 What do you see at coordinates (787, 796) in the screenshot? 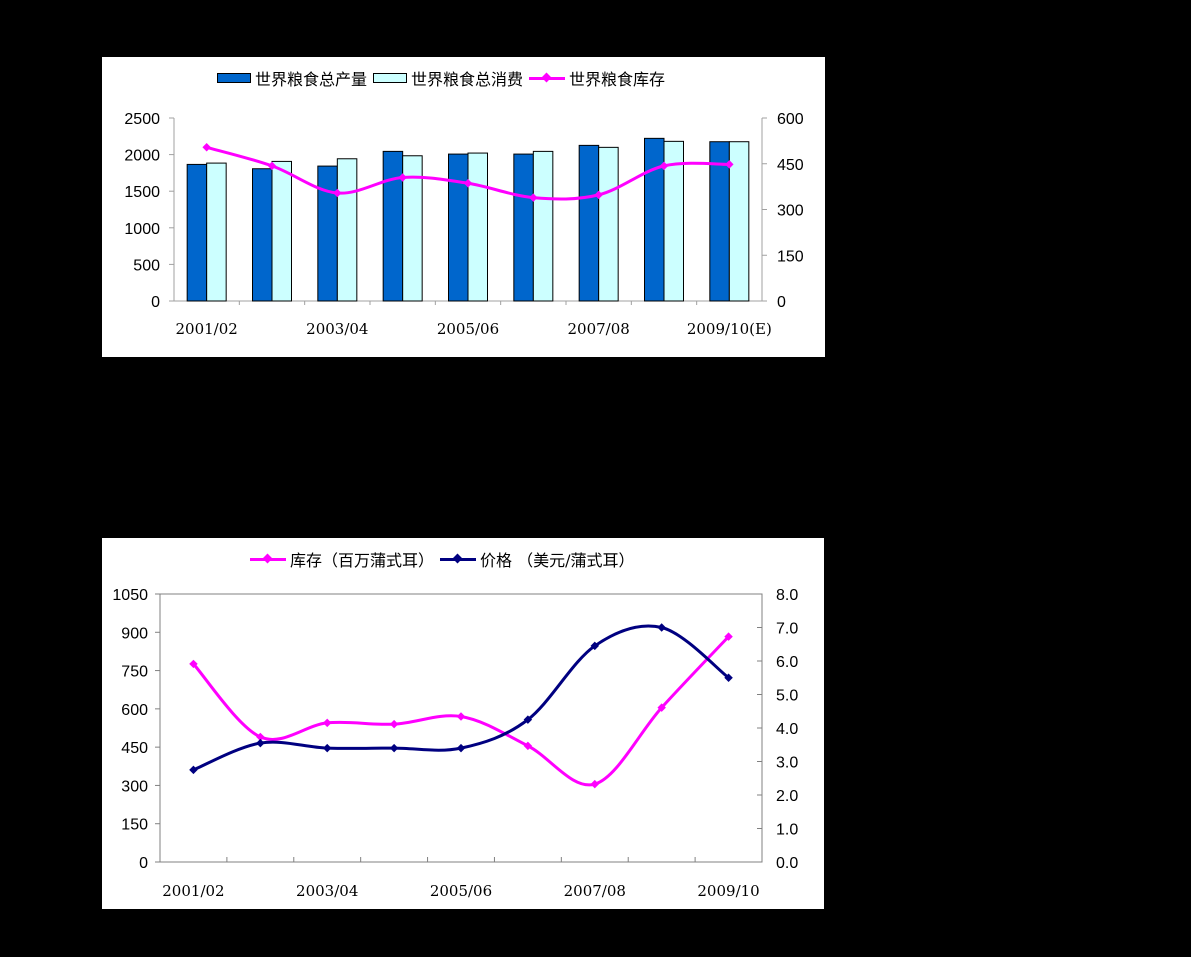
I see `y2-tick-label: 2.0` at bounding box center [787, 796].